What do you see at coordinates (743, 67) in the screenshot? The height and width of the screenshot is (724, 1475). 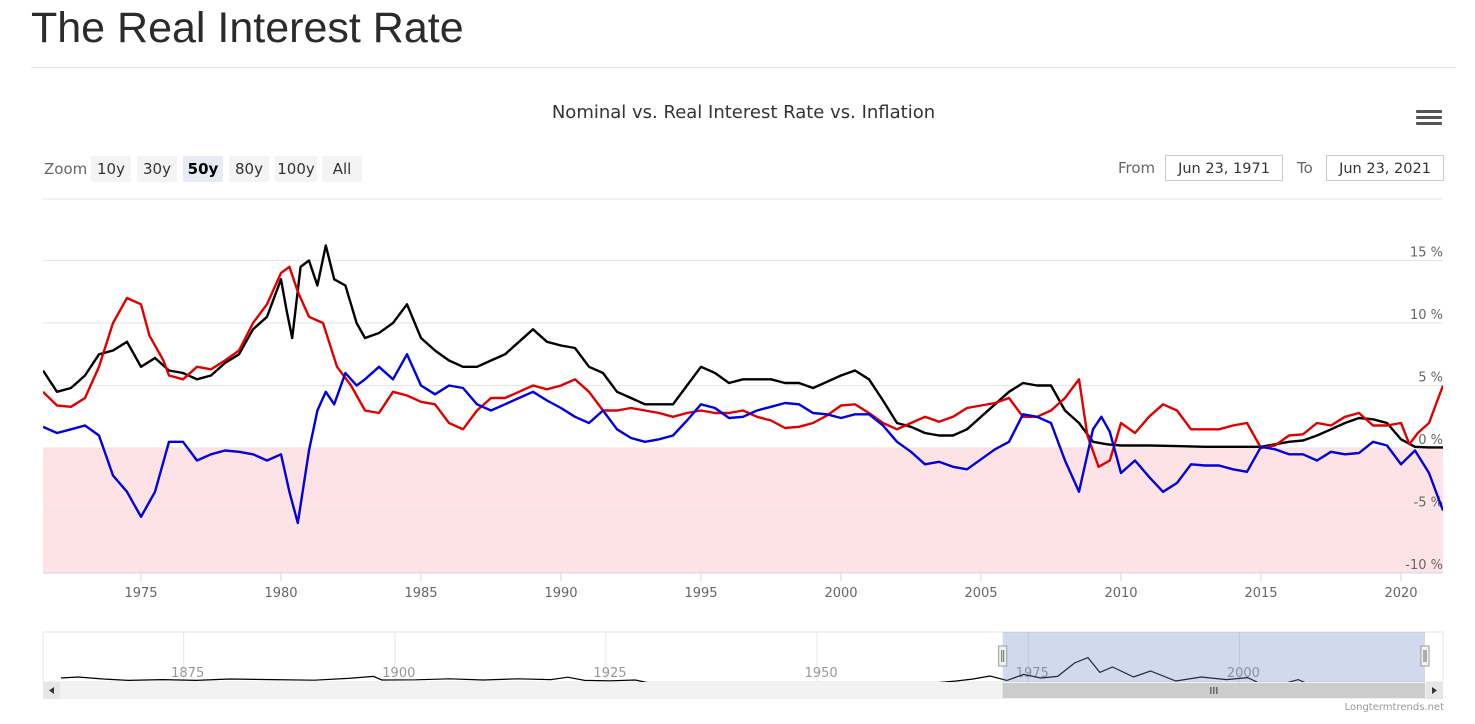 I see `title-divider` at bounding box center [743, 67].